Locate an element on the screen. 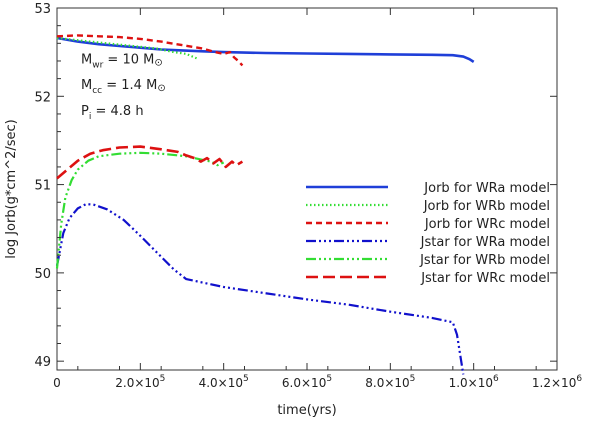 This screenshot has height=421, width=589. parameter-label: Mwr = 10 M⊙ is located at coordinates (122, 62).